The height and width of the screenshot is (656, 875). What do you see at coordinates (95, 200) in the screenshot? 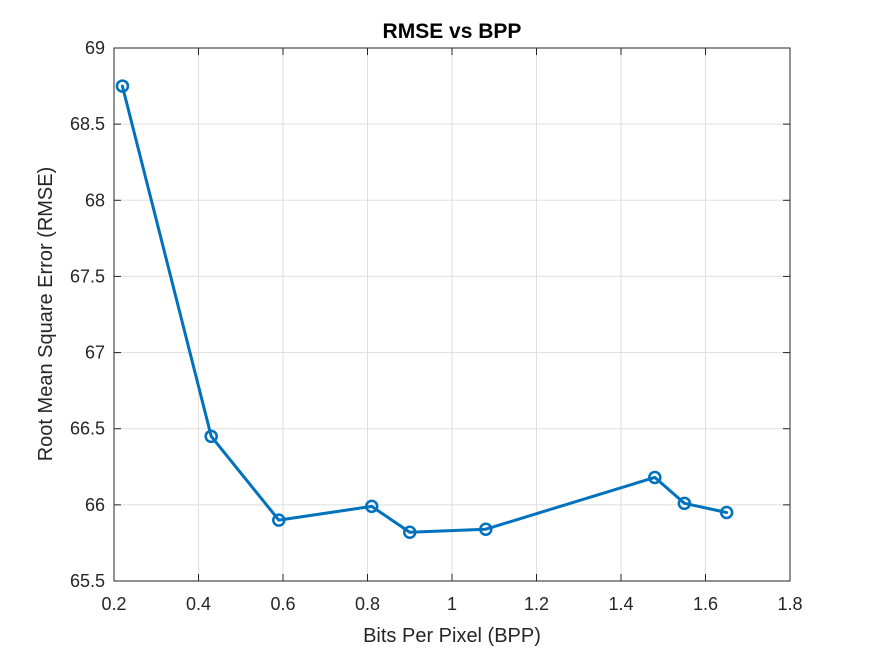
I see `y-tick-label: 68` at bounding box center [95, 200].